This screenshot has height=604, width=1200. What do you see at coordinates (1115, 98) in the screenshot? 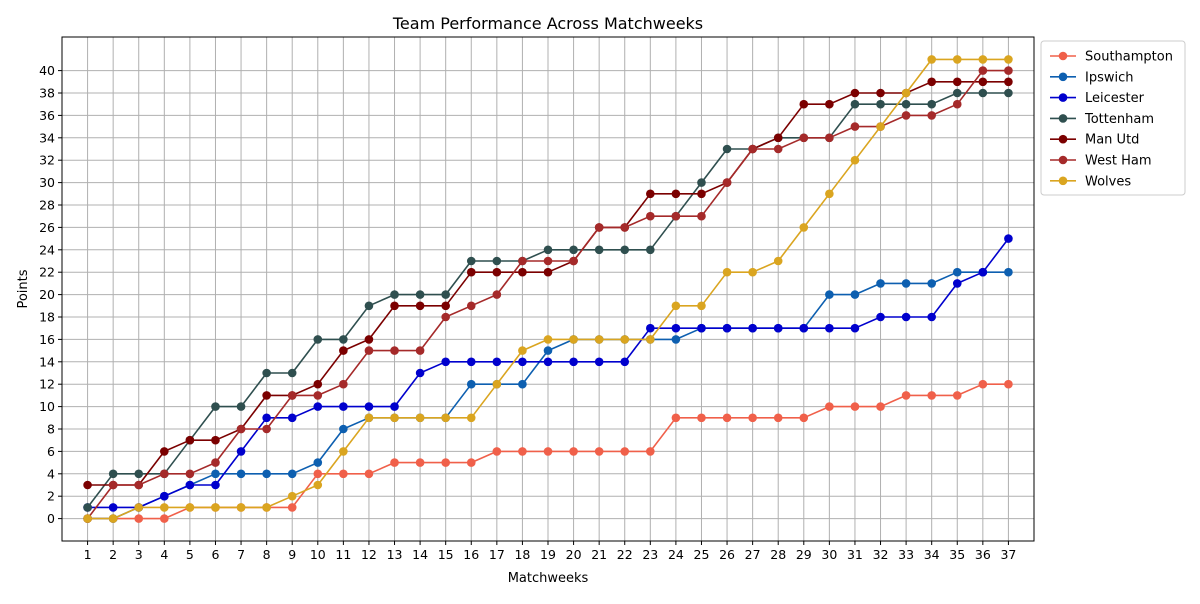
I see `legend-label: Leicester` at bounding box center [1115, 98].